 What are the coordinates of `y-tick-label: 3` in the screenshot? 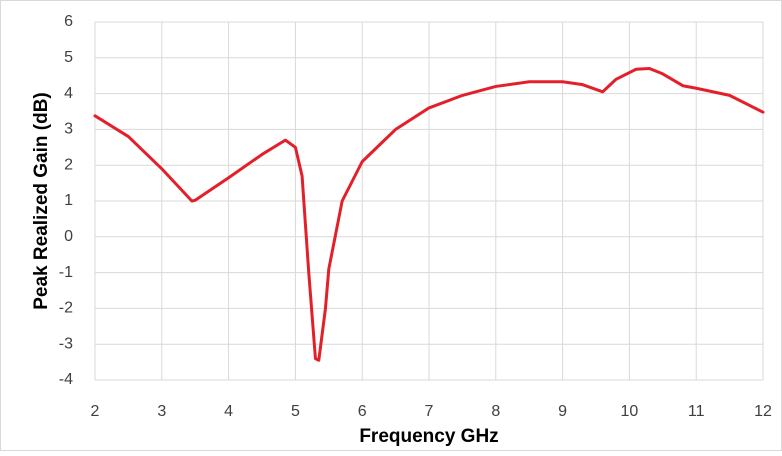 It's located at (68, 129).